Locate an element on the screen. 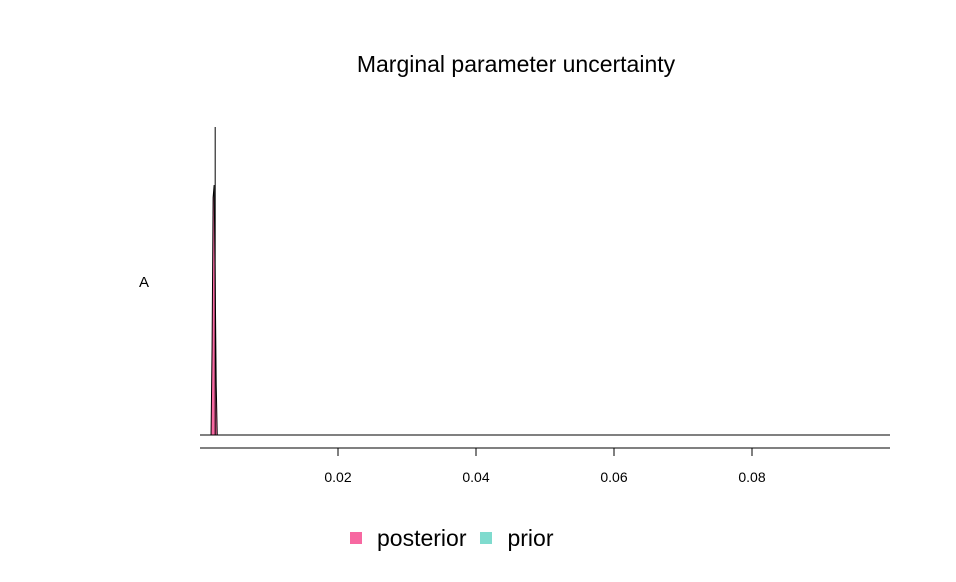  density-area-posterior is located at coordinates (214, 310).